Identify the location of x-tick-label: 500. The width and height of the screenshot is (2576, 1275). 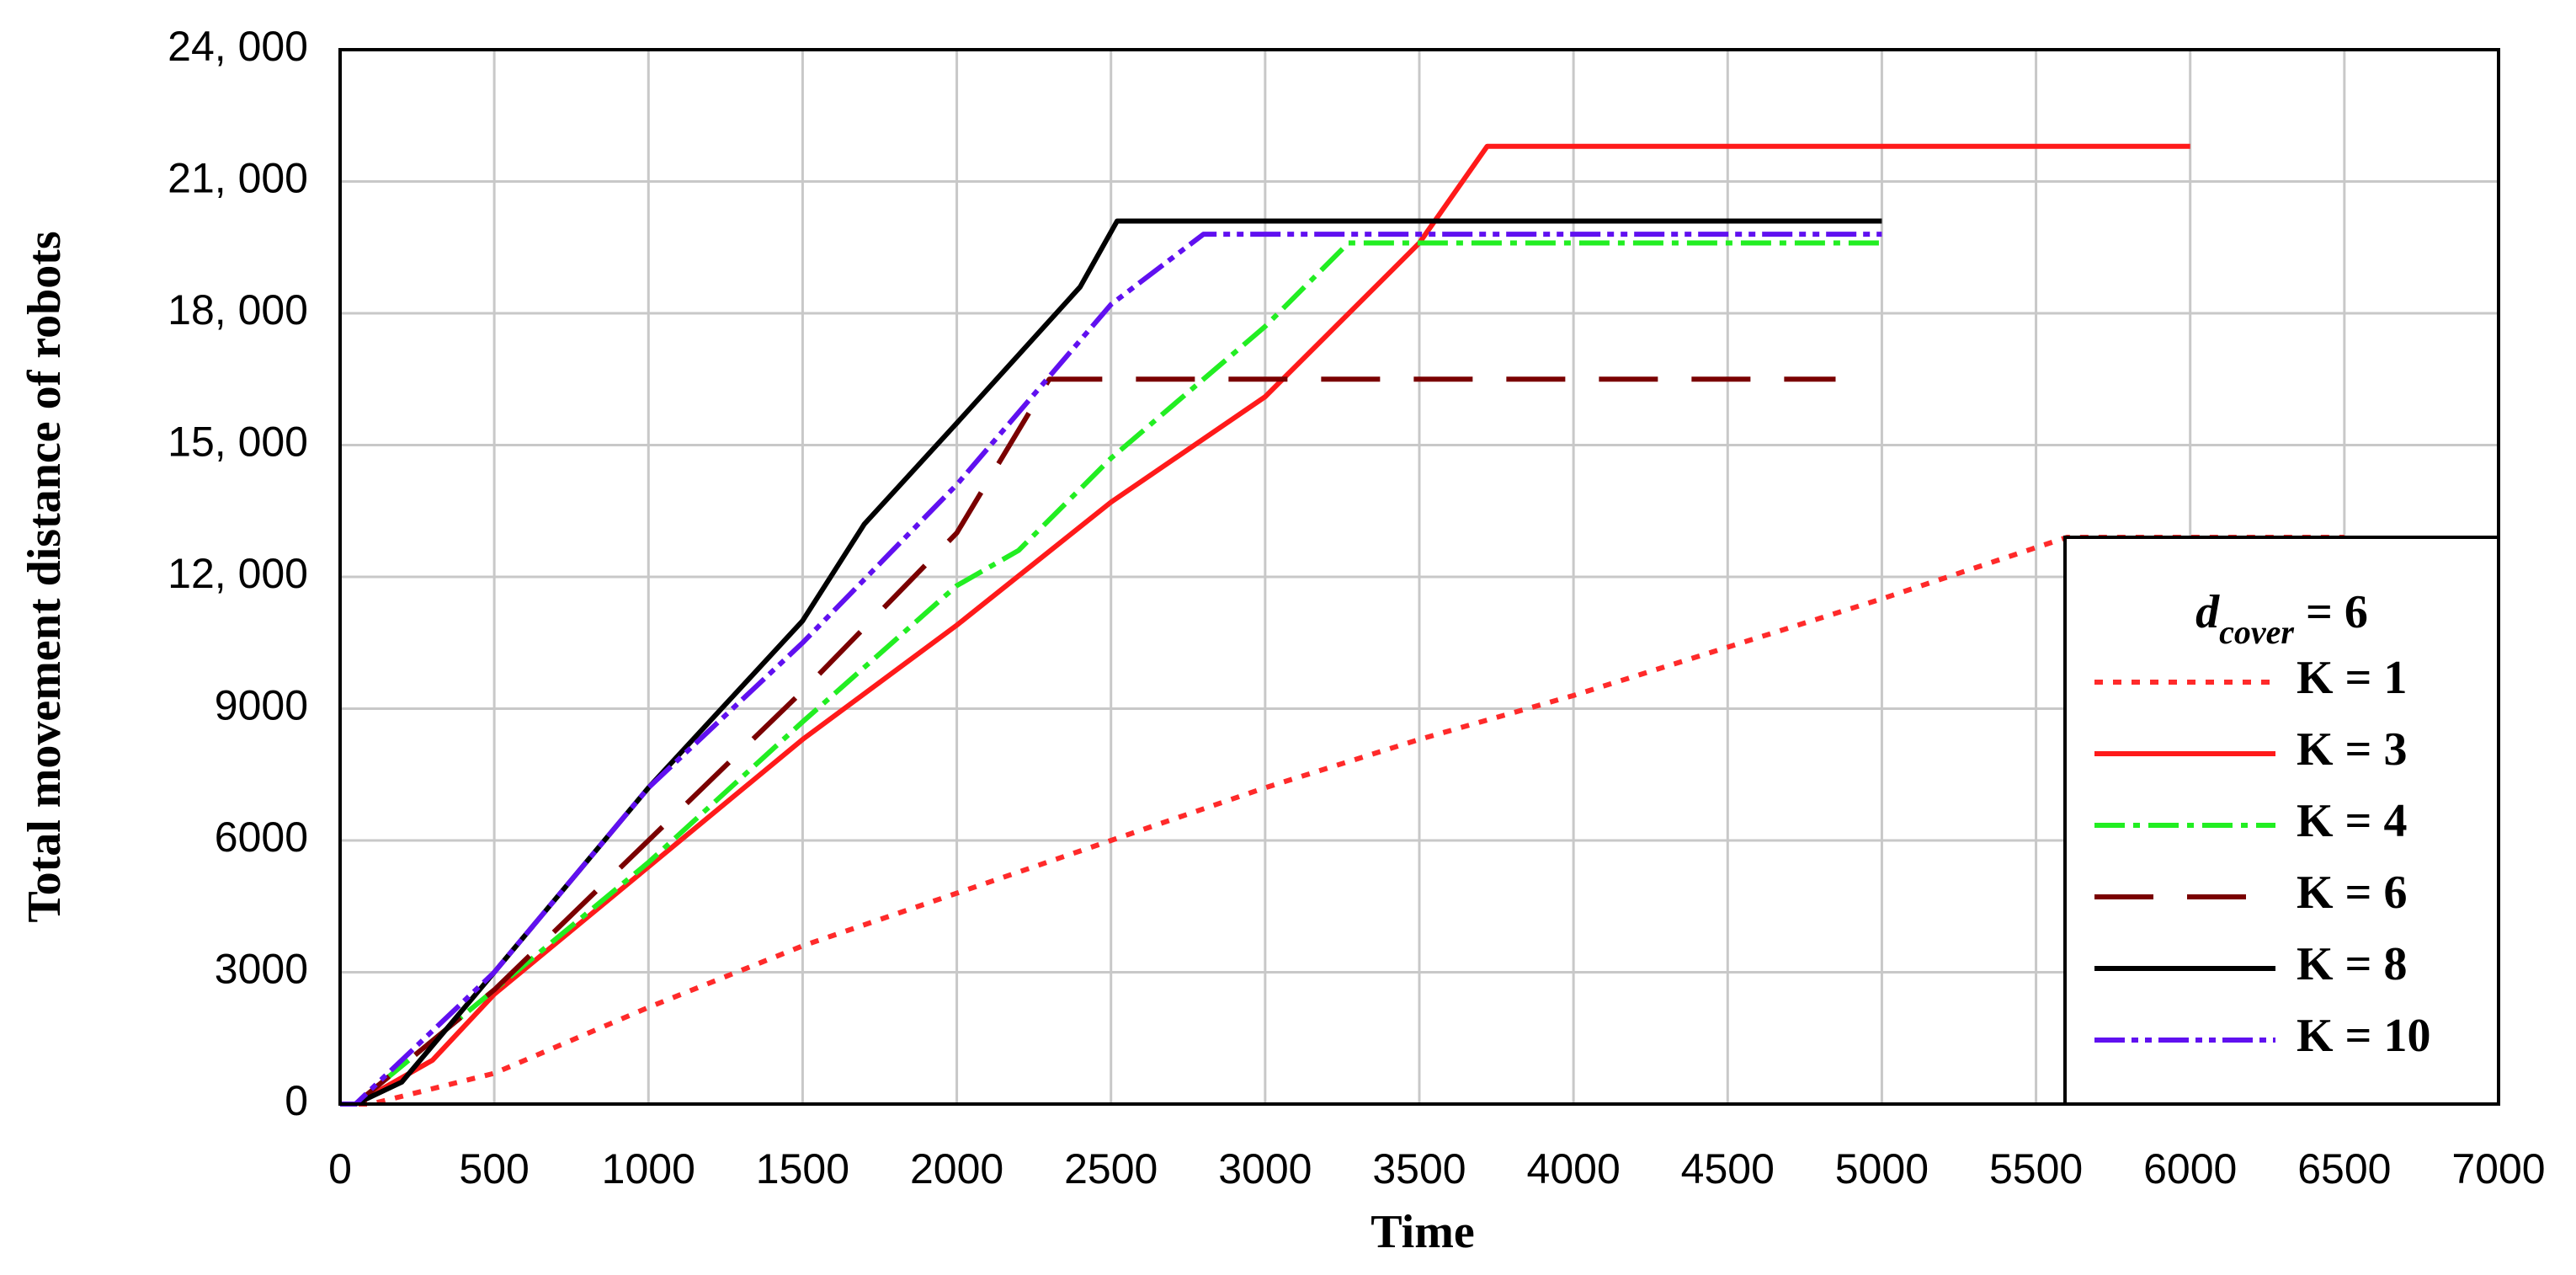
(494, 1168).